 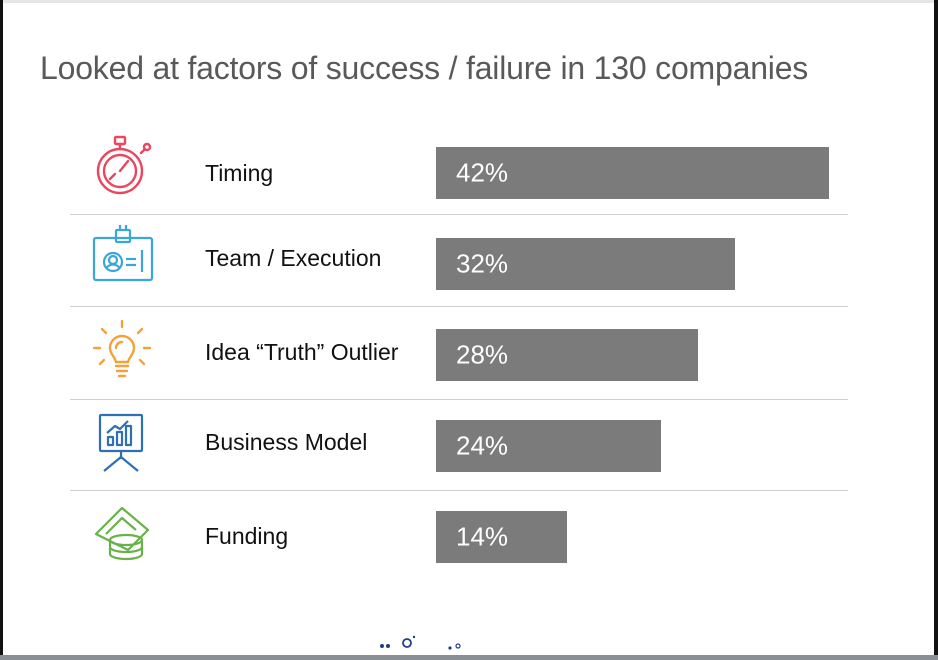 What do you see at coordinates (247, 536) in the screenshot?
I see `category-label: Funding` at bounding box center [247, 536].